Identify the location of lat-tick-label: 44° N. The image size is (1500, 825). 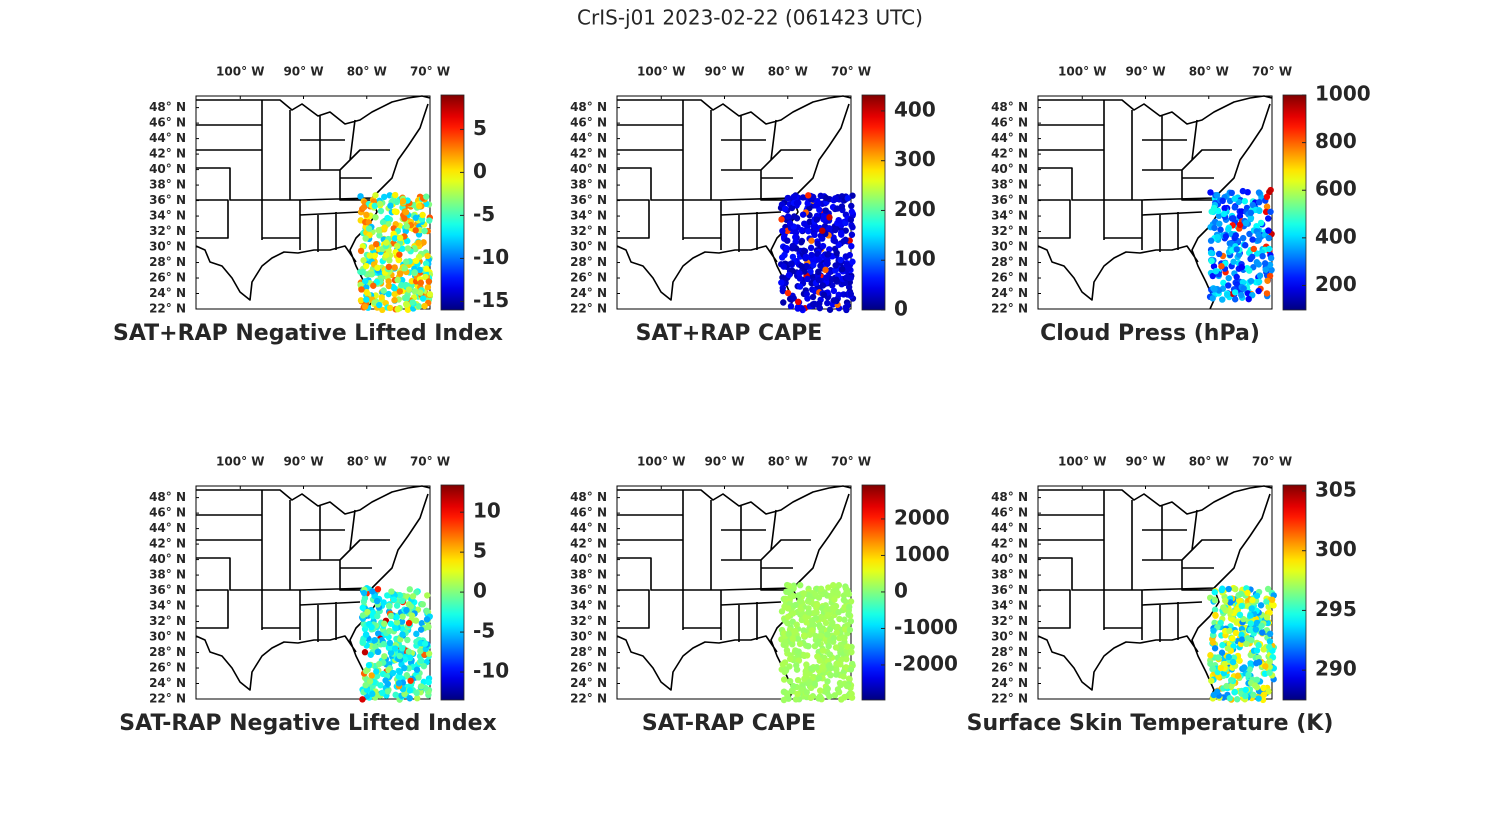
(588, 528).